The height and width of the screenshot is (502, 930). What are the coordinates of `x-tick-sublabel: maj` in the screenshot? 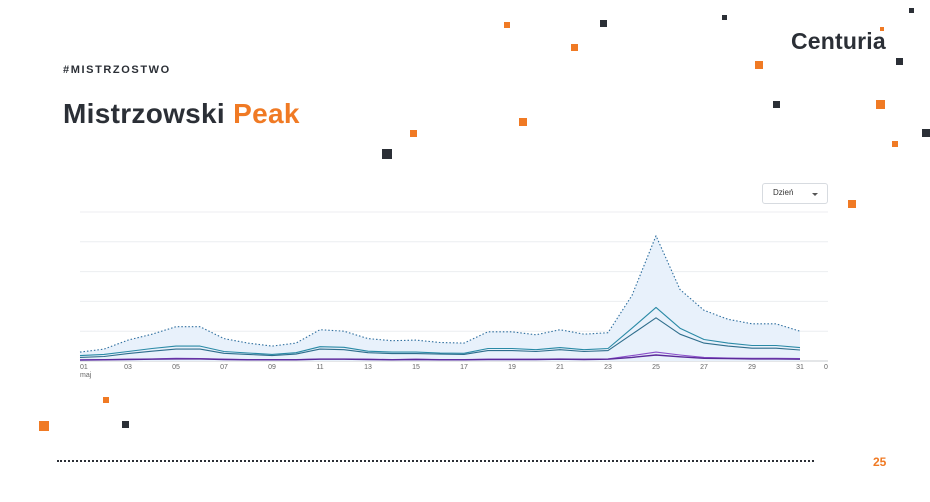 It's located at (86, 375).